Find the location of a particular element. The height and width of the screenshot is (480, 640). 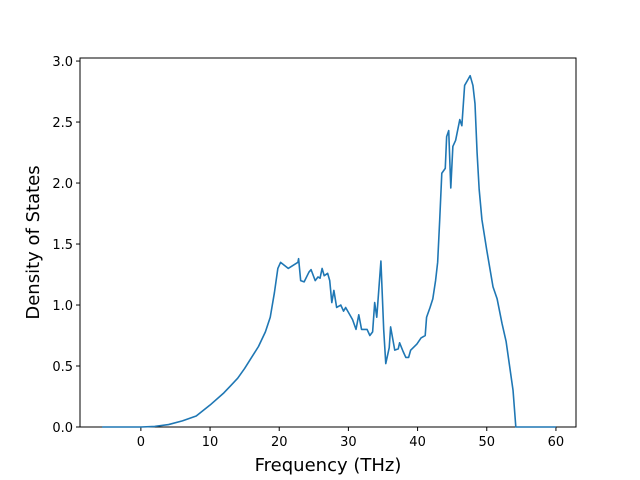

x-tick-label: 50 is located at coordinates (486, 442).